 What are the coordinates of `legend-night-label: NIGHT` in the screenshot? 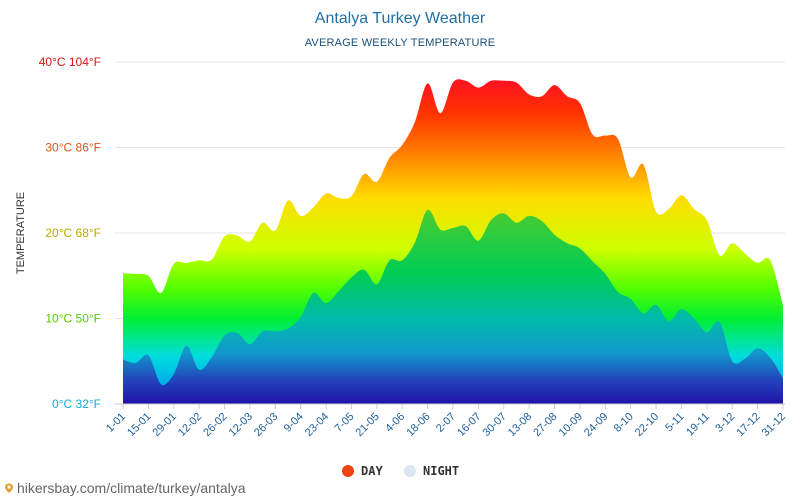 It's located at (441, 471).